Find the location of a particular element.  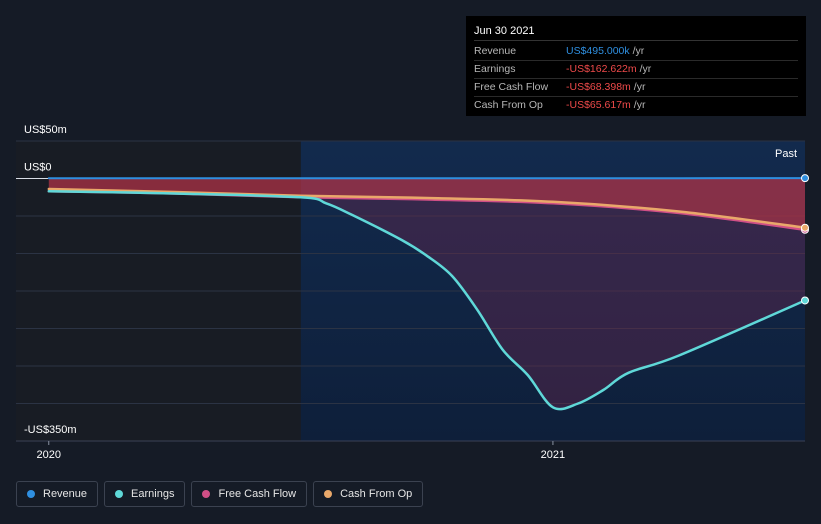

y-tick-label: US$50m is located at coordinates (45, 130).